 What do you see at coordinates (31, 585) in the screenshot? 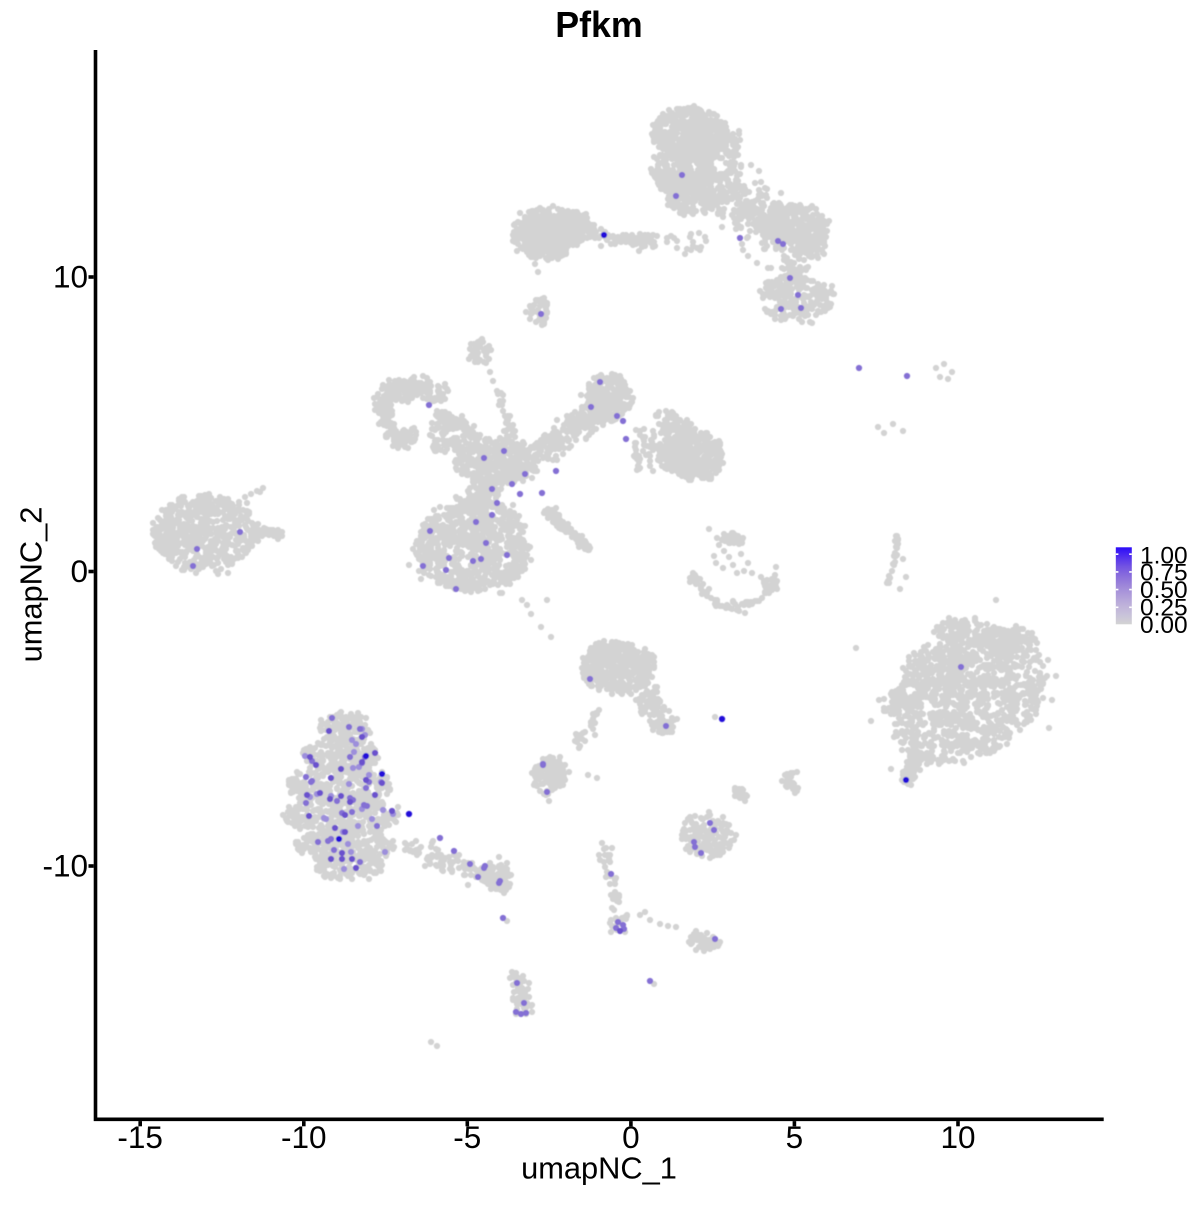
I see `svg-text: umapNC_2` at bounding box center [31, 585].